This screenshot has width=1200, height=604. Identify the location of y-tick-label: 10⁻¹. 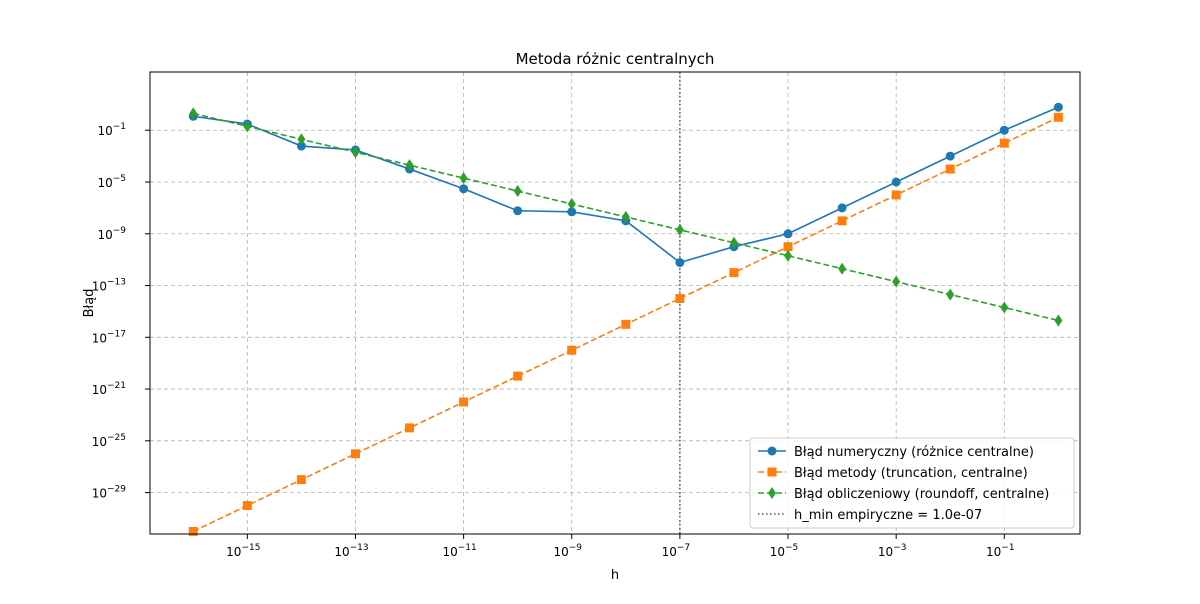
(111, 130).